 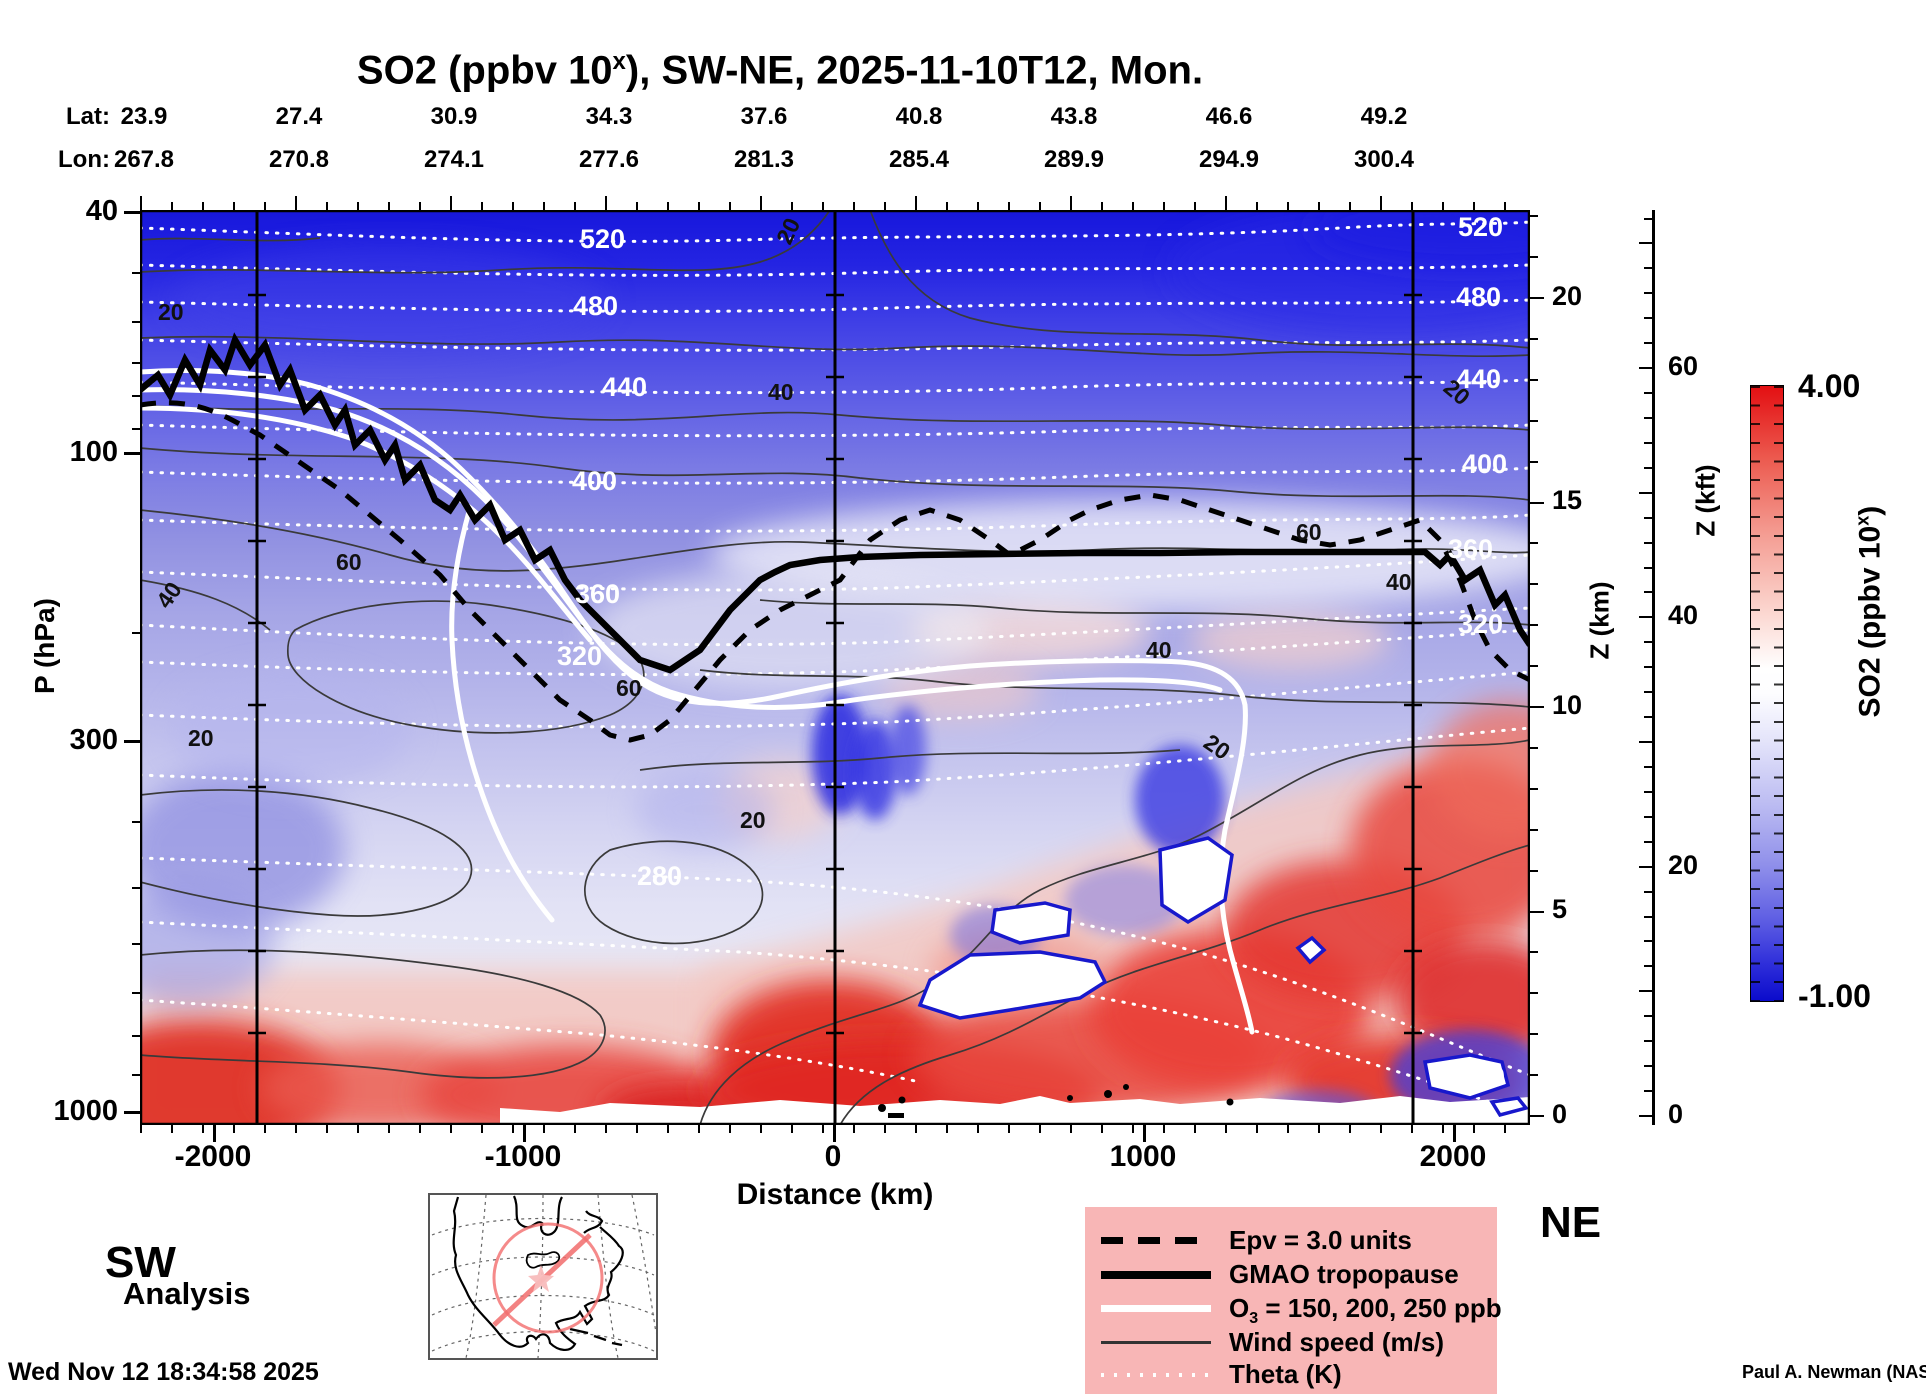 I want to click on theta-label: 520, so click(x=602, y=239).